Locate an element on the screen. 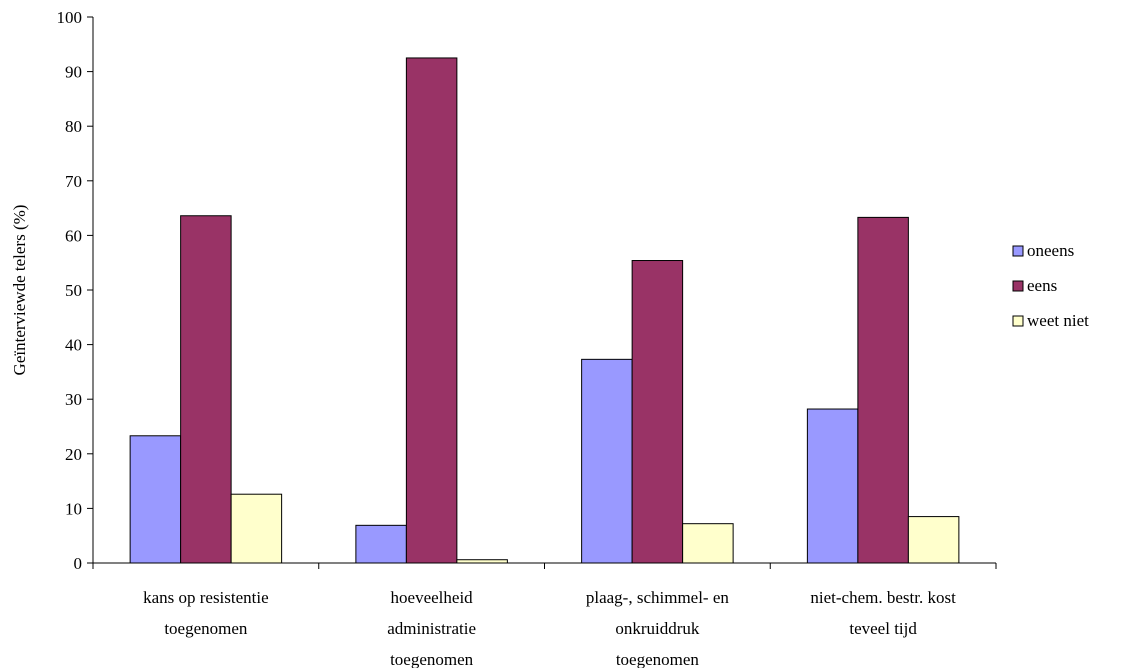  legend: oneens eens weet niet is located at coordinates (1050, 285).